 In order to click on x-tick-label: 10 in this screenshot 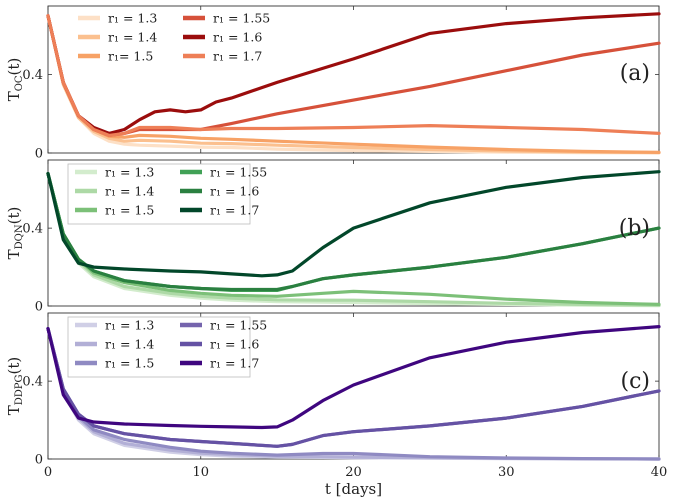, I will do `click(200, 472)`.